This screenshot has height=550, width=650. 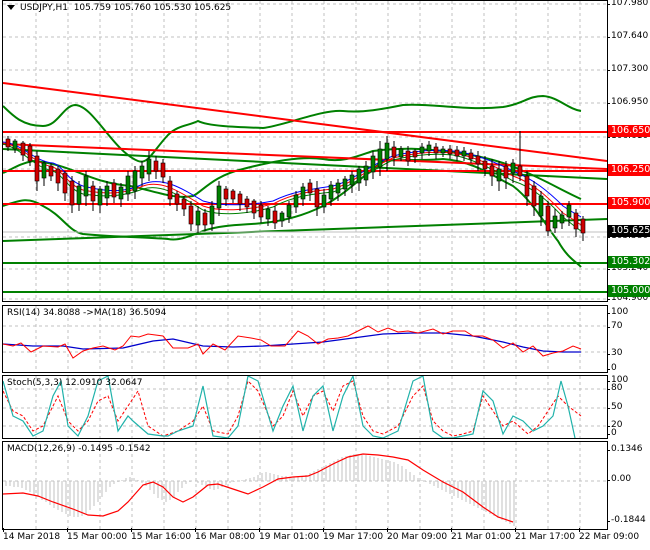 I want to click on current-price-tag: 105.625, so click(x=629, y=231).